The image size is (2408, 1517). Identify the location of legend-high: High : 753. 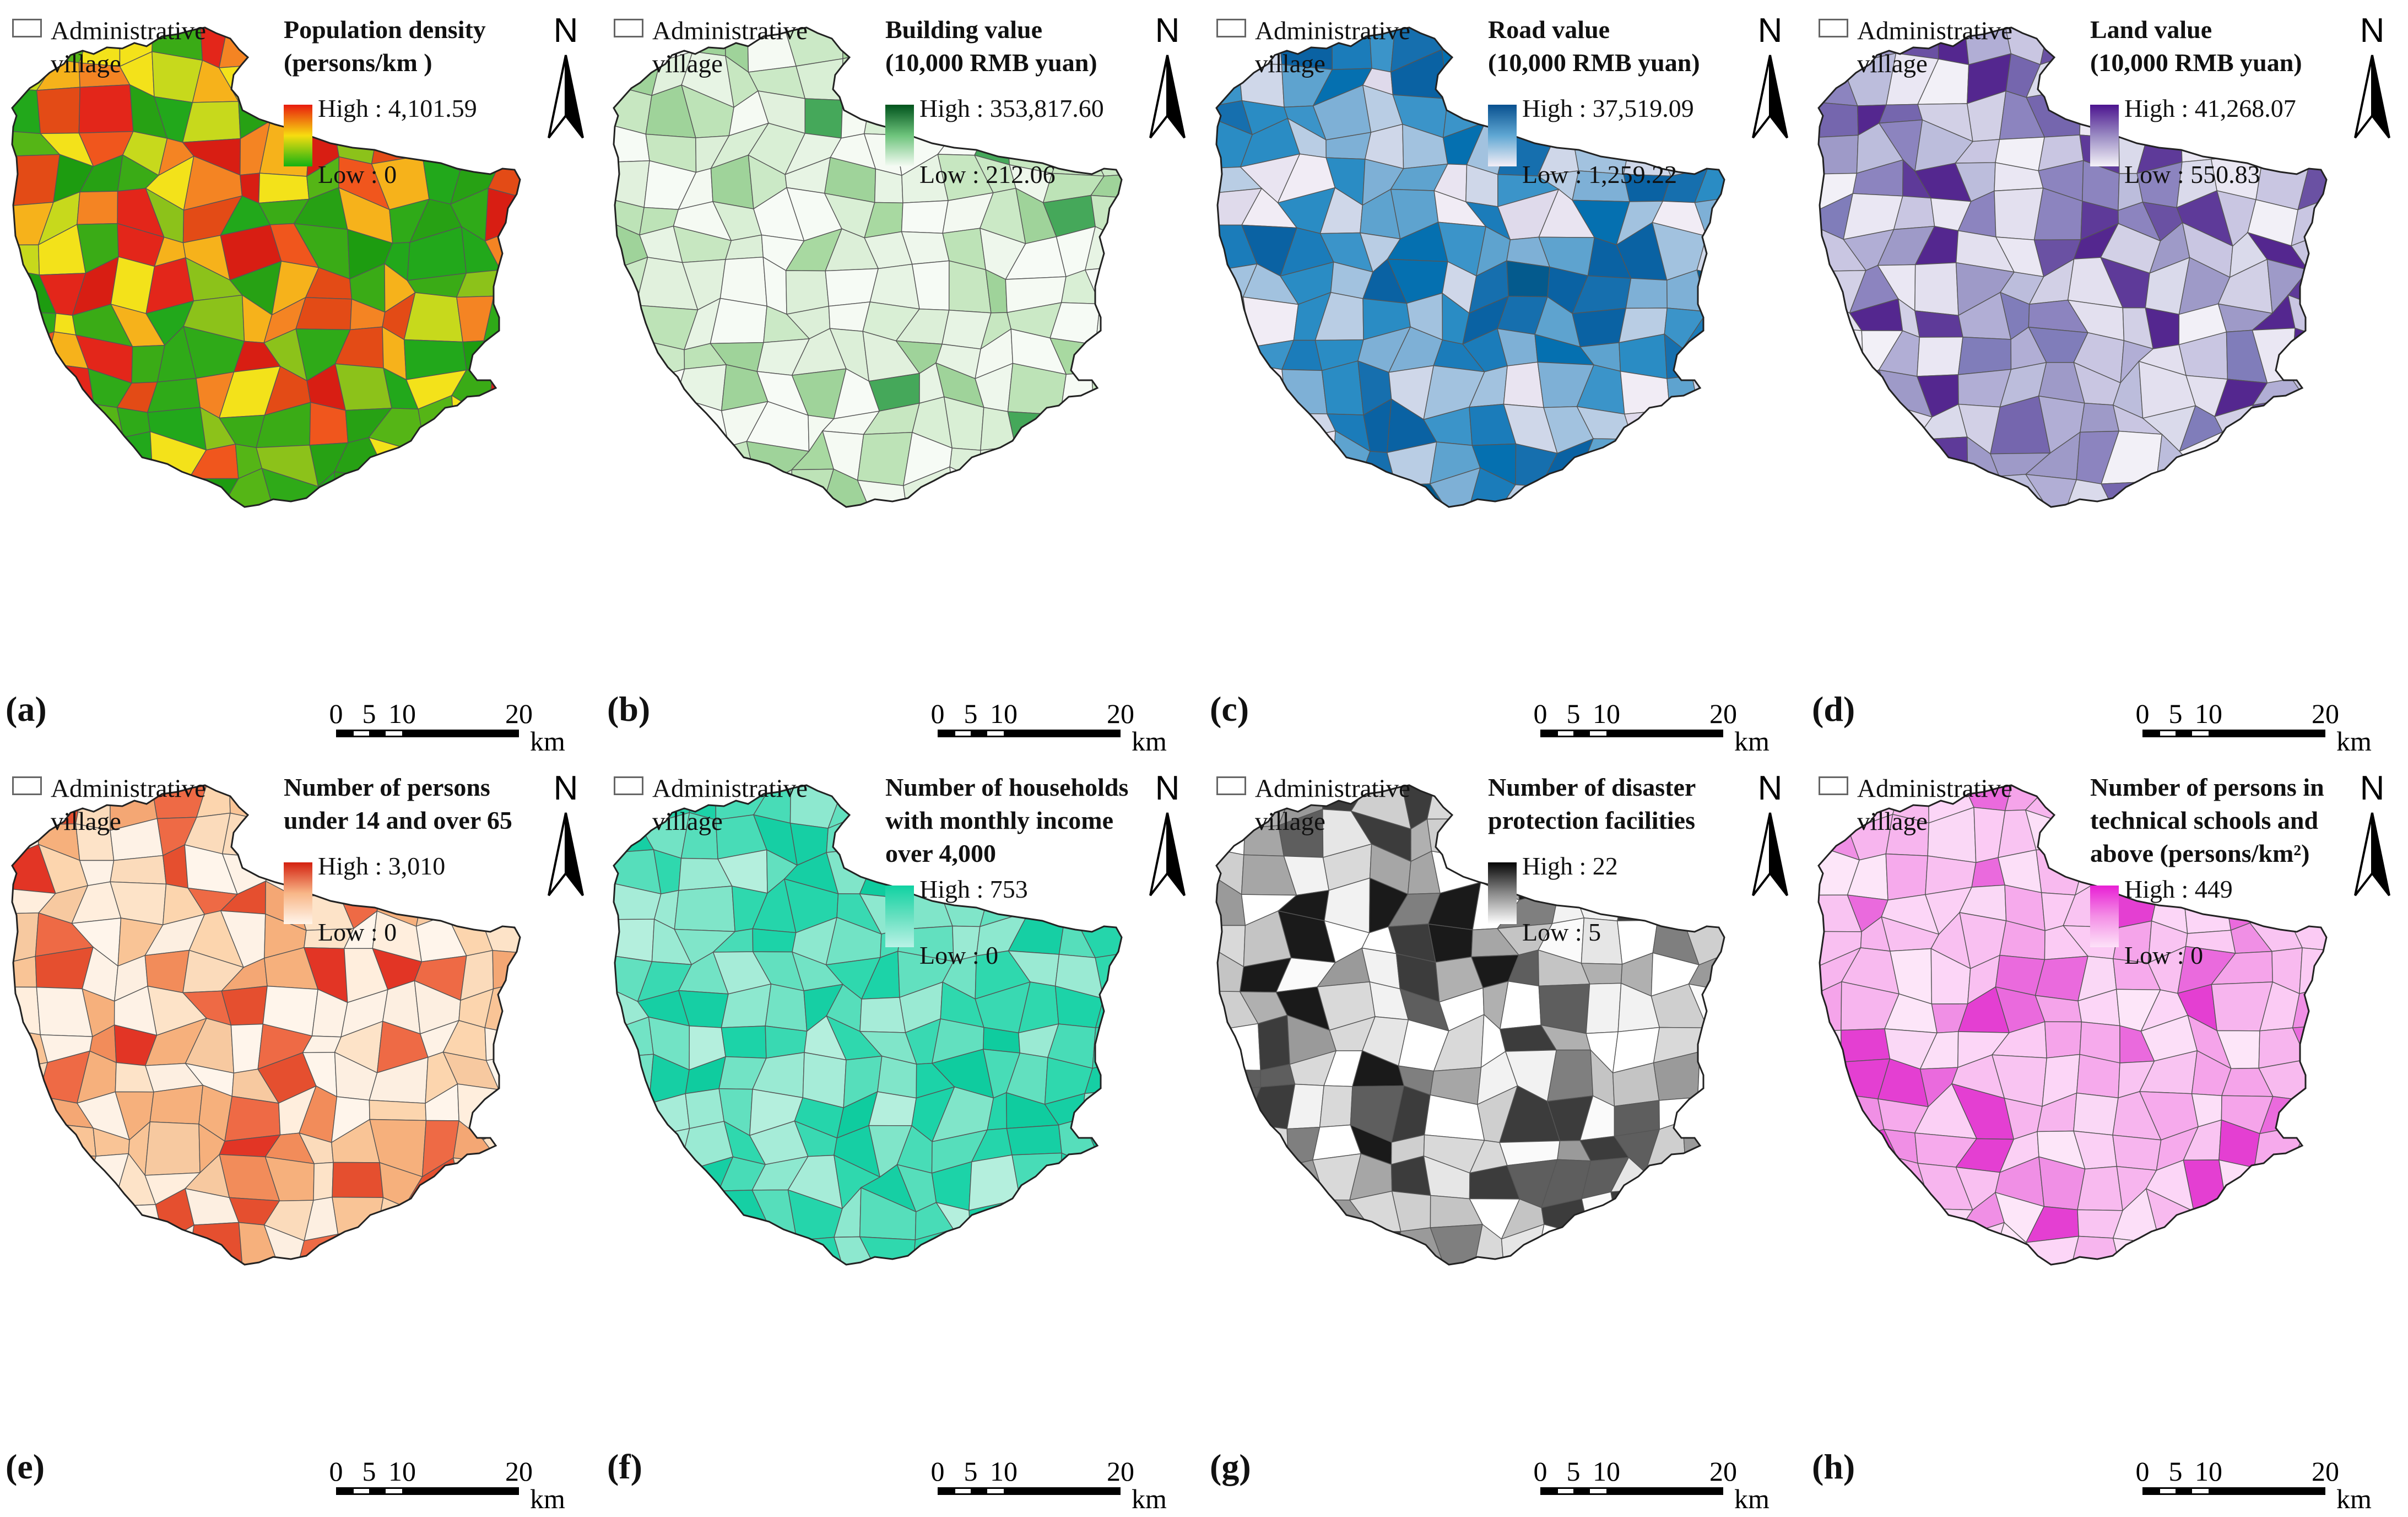
(973, 889).